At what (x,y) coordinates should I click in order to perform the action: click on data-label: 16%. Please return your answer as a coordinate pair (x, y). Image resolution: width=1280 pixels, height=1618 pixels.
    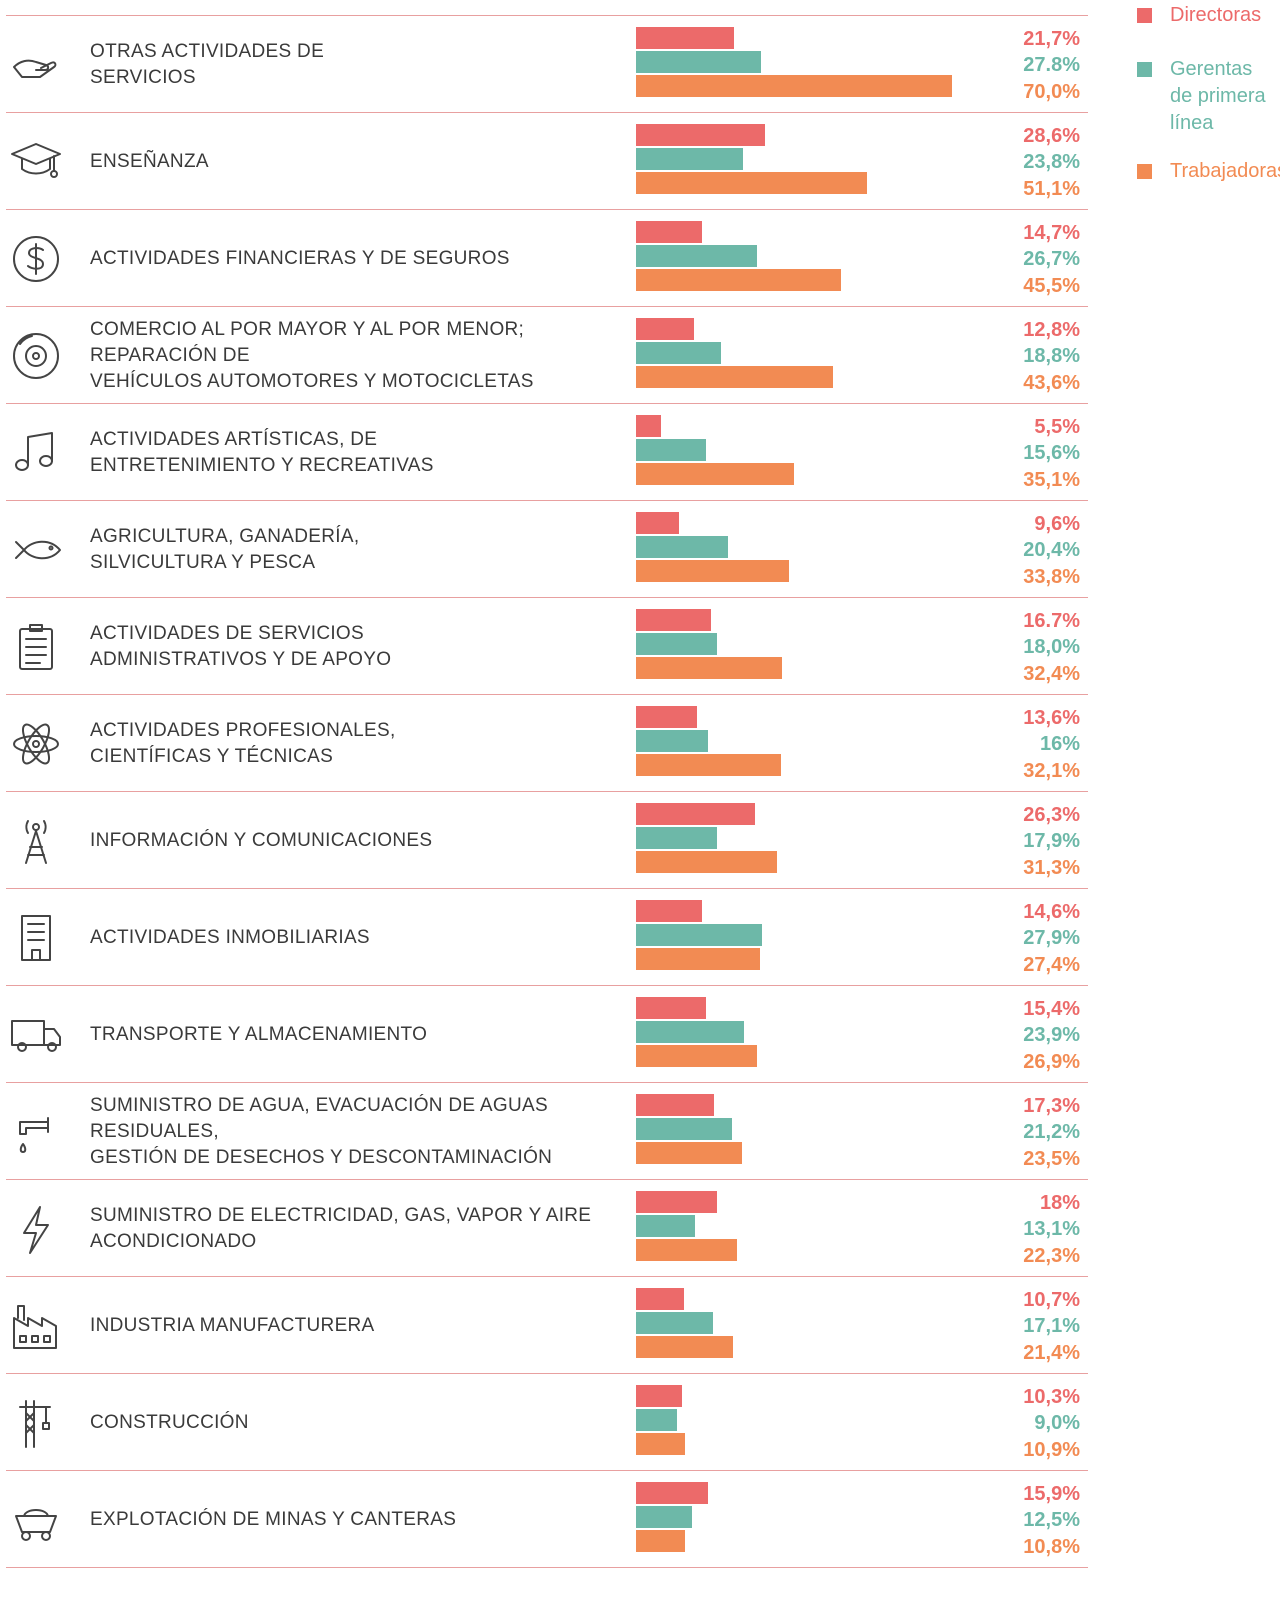
    Looking at the image, I should click on (1059, 744).